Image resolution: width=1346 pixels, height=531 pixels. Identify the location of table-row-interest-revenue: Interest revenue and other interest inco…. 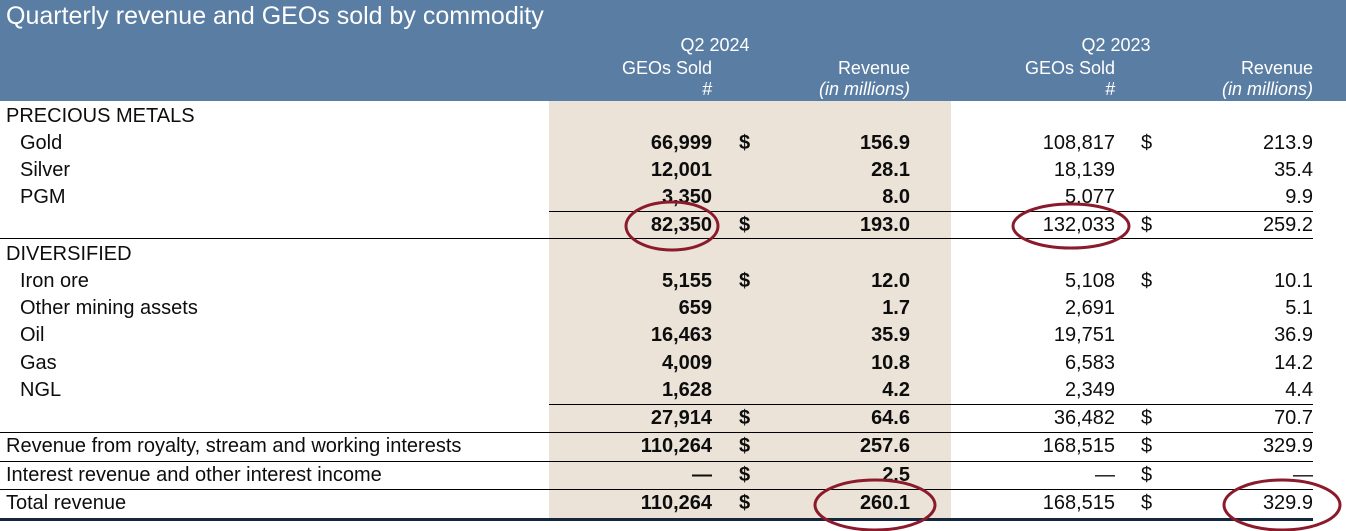
(673, 475).